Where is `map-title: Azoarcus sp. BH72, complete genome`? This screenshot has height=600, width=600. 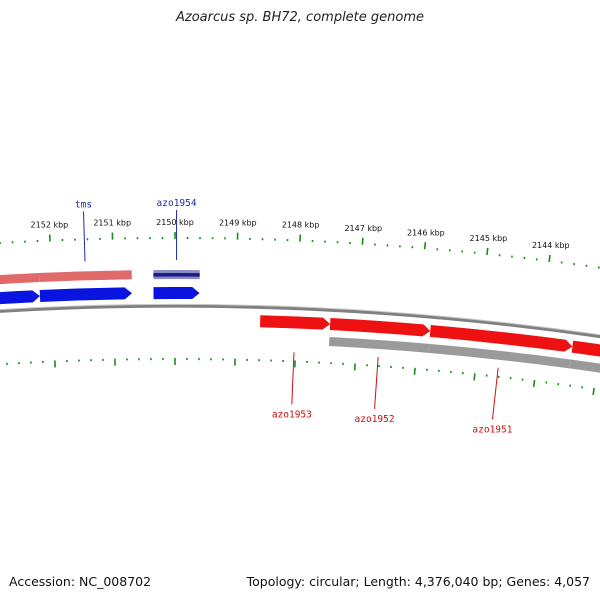 map-title: Azoarcus sp. BH72, complete genome is located at coordinates (300, 17).